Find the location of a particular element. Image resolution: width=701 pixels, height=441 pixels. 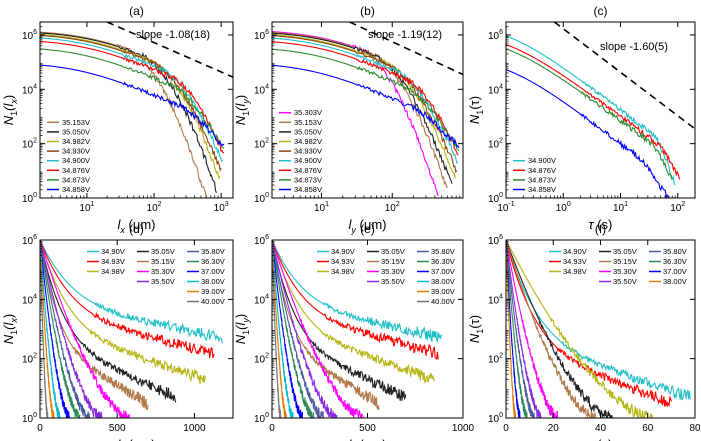

panel-title: (d) is located at coordinates (136, 229).